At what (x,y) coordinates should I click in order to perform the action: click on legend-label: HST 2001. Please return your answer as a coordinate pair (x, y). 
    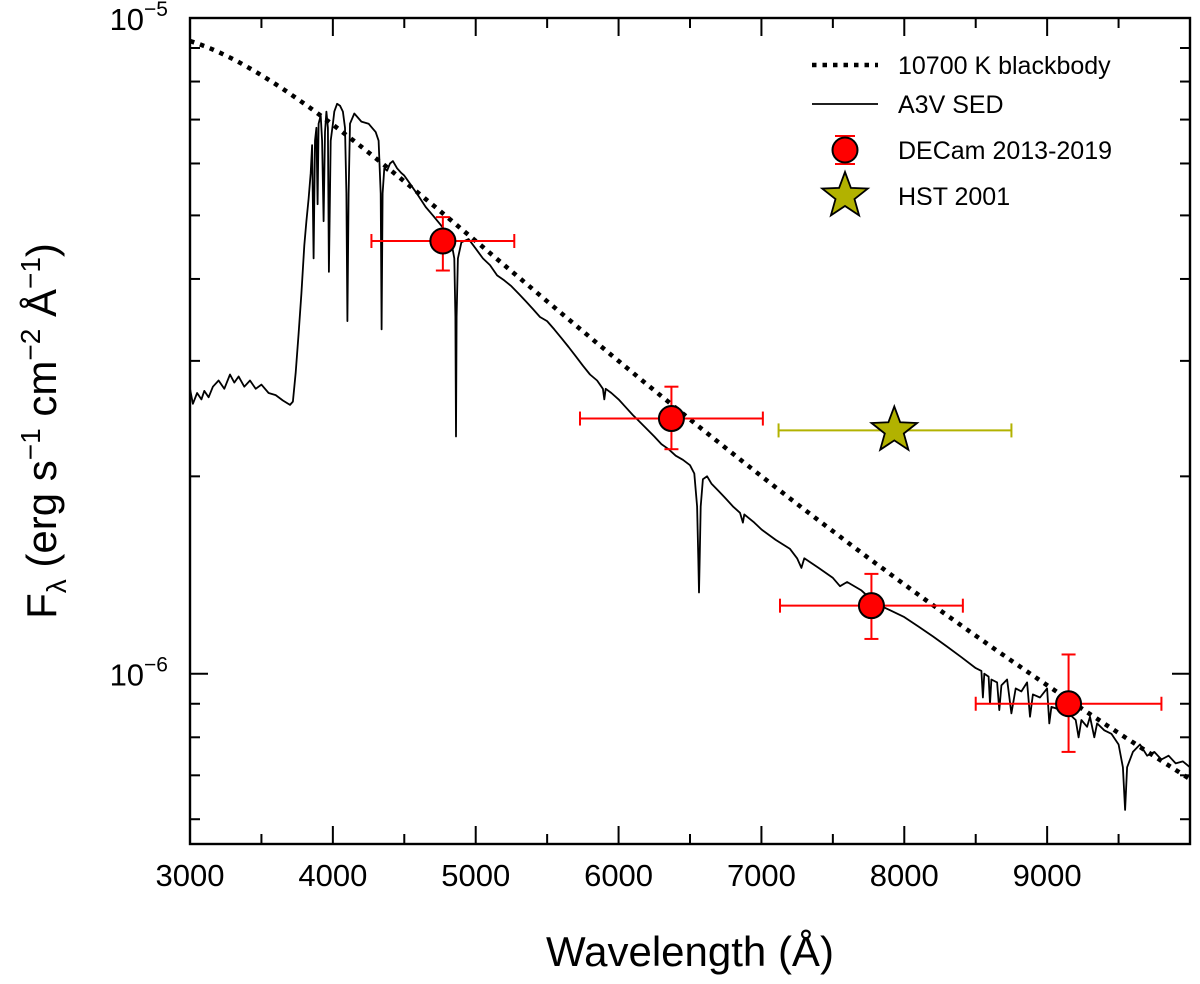
    Looking at the image, I should click on (954, 197).